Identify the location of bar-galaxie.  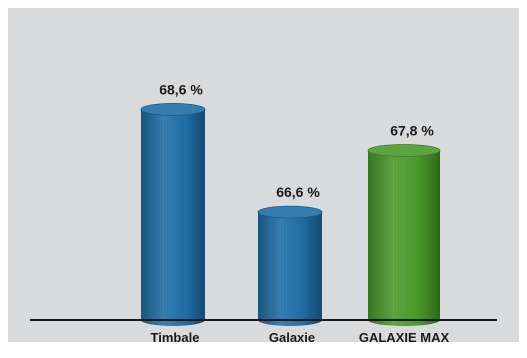
(290, 265).